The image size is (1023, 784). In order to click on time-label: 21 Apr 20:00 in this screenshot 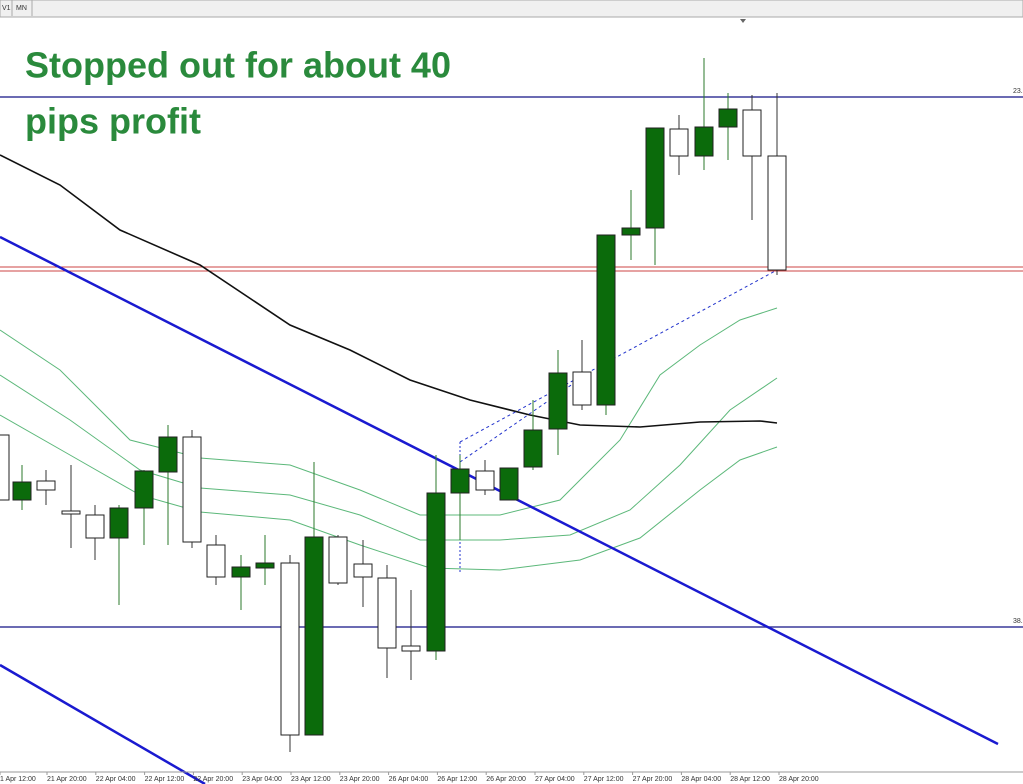, I will do `click(67, 779)`.